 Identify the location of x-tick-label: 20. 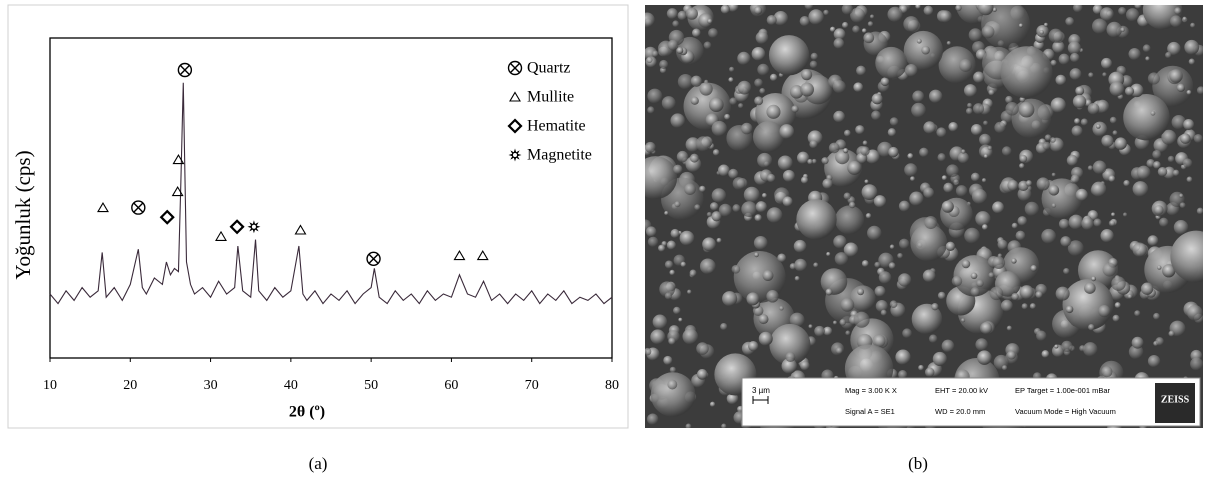
(130, 385).